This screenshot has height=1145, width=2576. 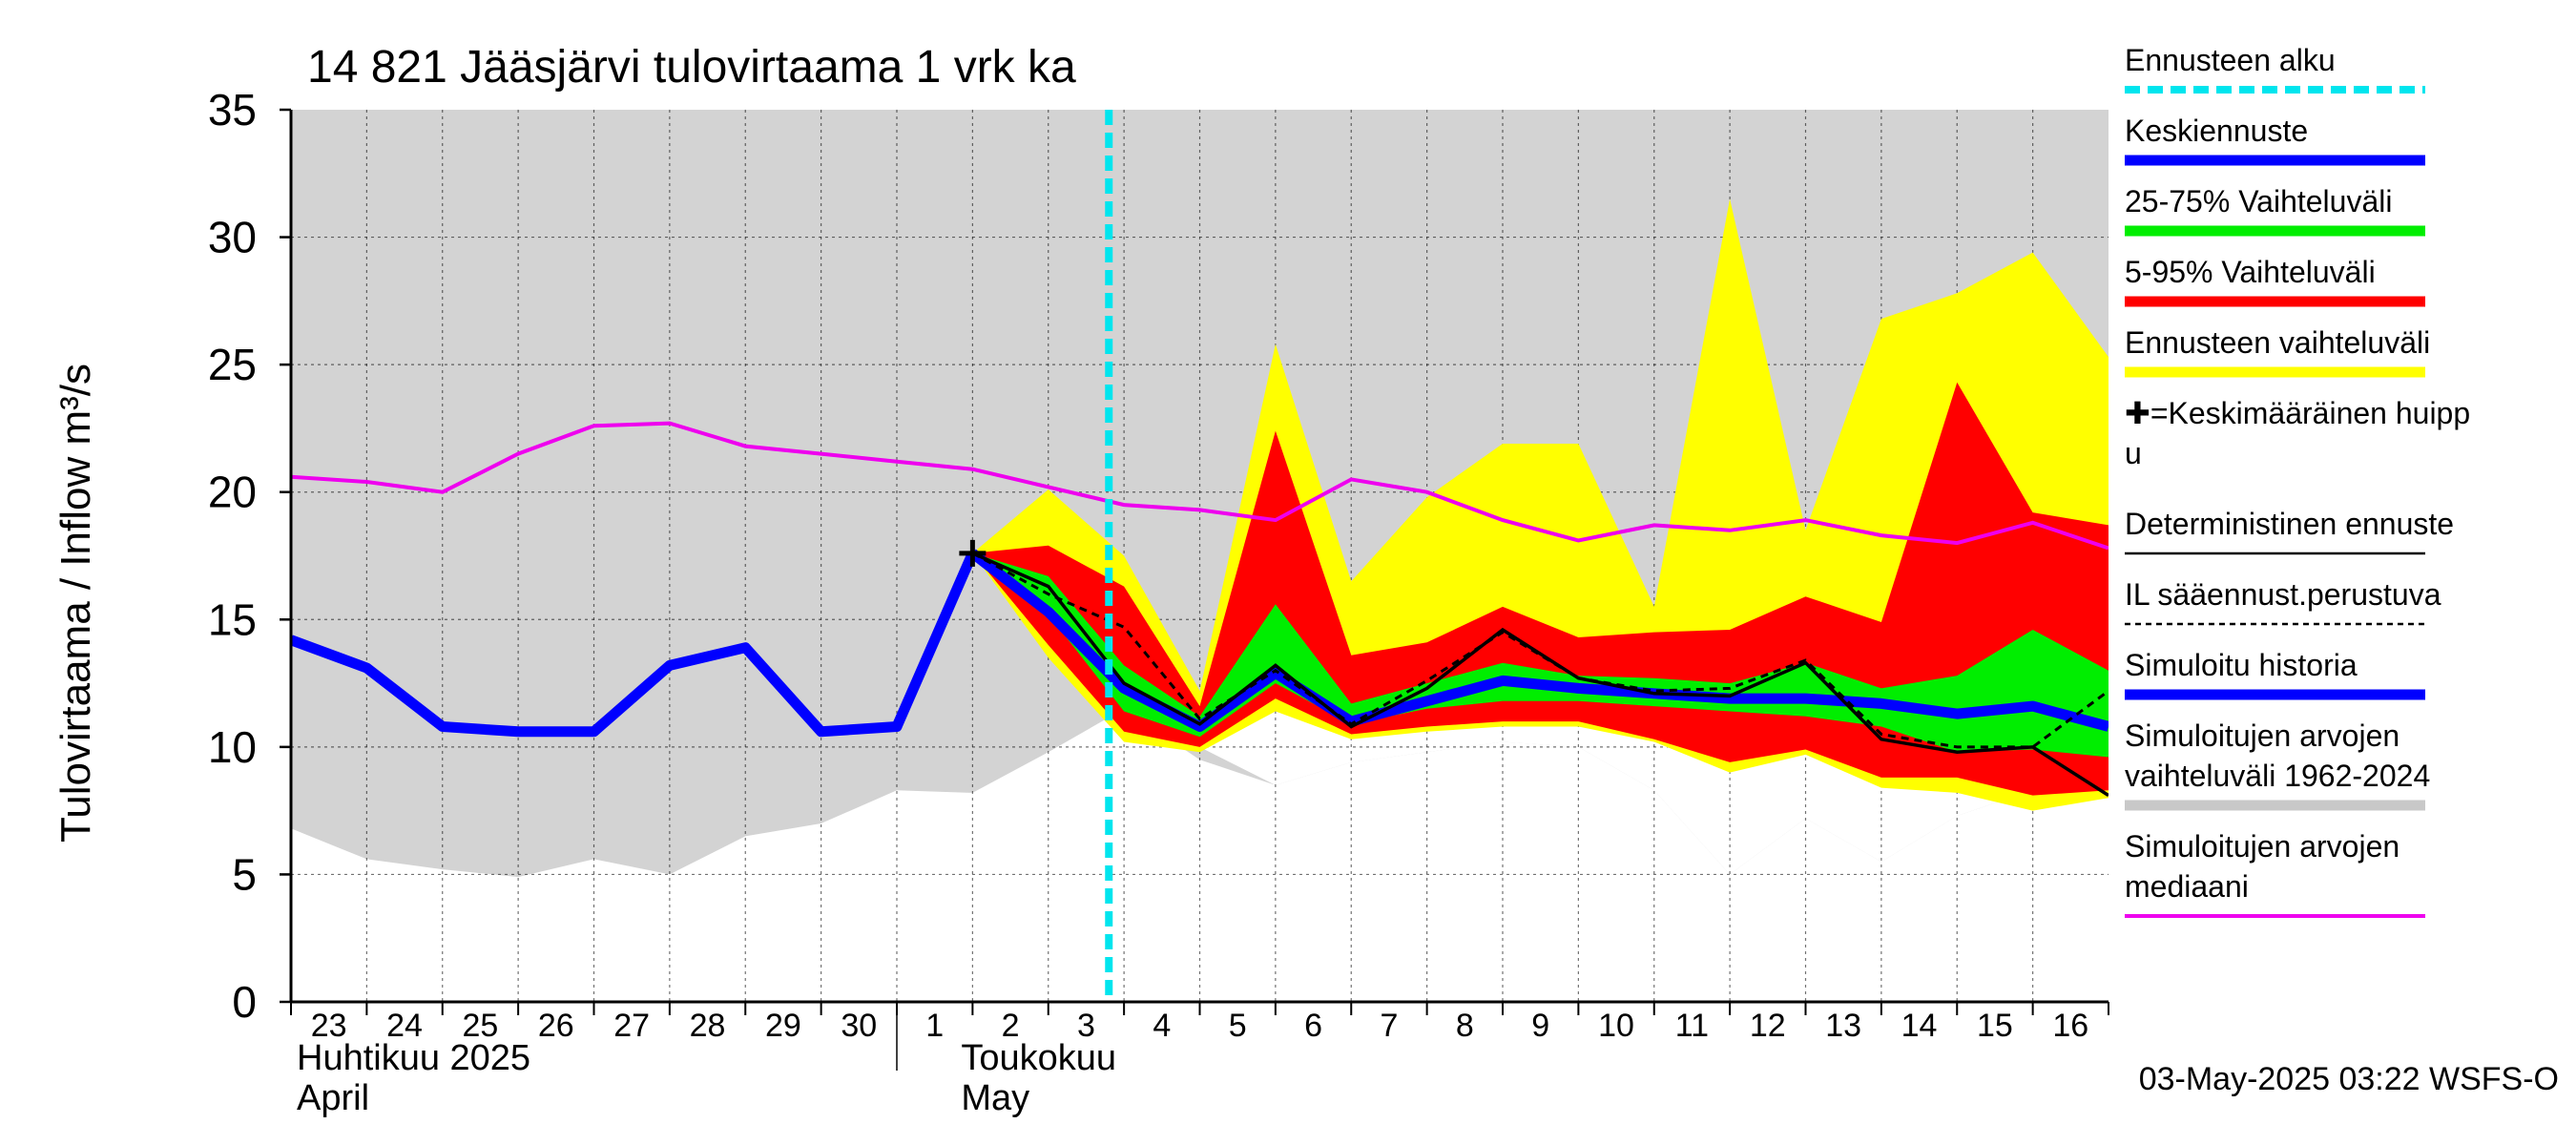 I want to click on mean-peak-marker, so click(x=973, y=553).